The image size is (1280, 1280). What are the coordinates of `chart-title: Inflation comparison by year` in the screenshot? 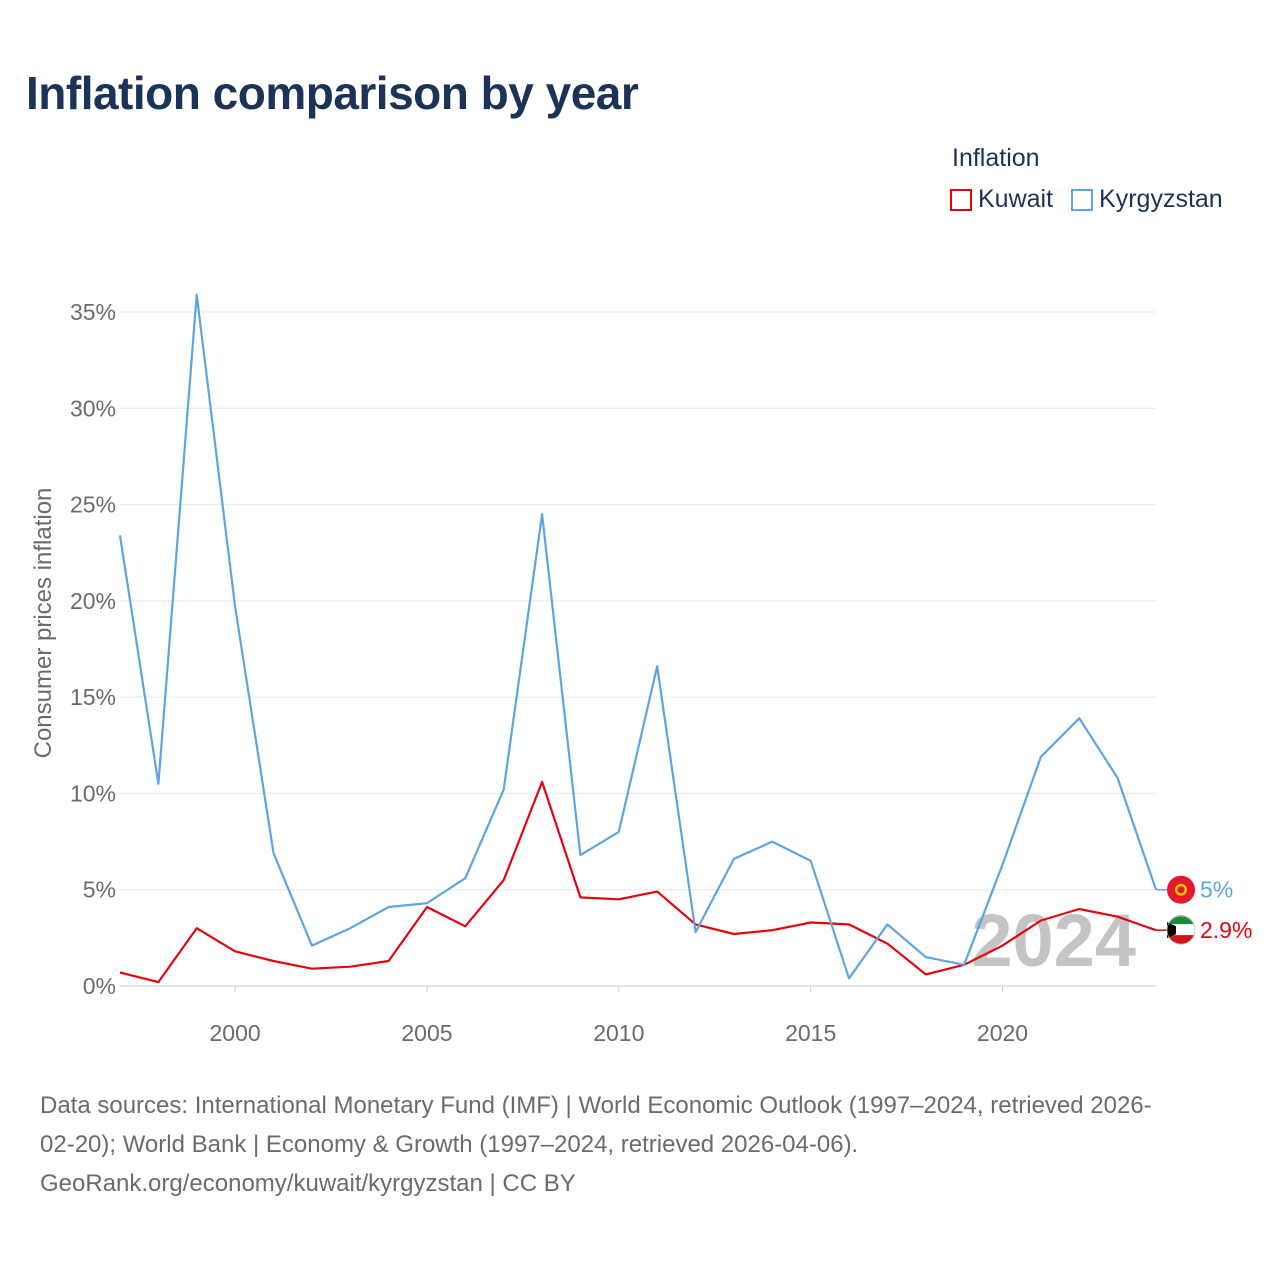 It's located at (332, 93).